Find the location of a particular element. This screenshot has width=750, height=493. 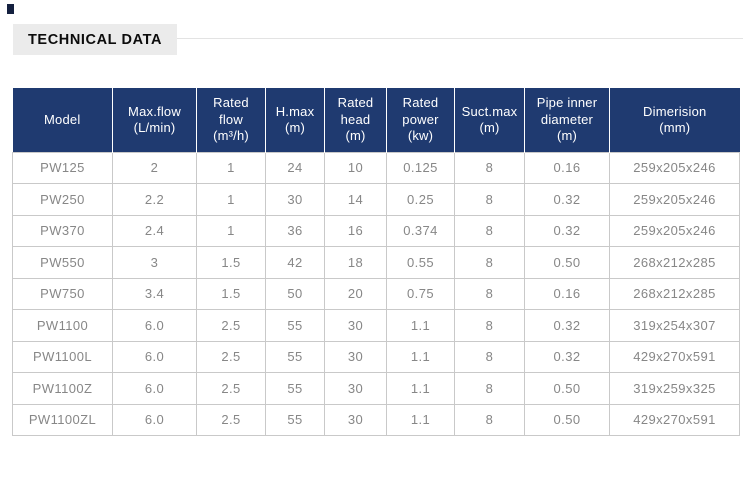

column-header: Rated head (m) is located at coordinates (355, 120).